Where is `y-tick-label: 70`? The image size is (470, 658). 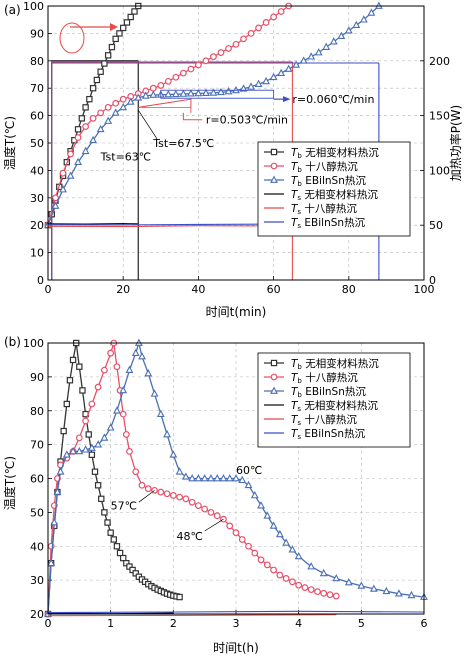
y-tick-label: 70 is located at coordinates (37, 88).